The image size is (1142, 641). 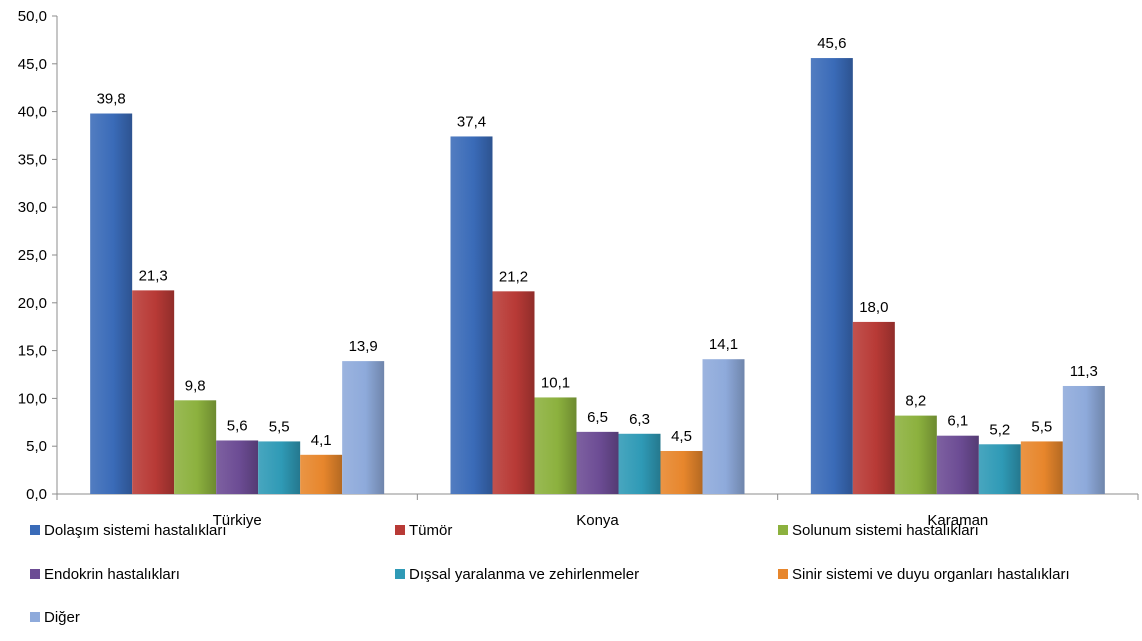 I want to click on x-category-label: Konya, so click(x=597, y=520).